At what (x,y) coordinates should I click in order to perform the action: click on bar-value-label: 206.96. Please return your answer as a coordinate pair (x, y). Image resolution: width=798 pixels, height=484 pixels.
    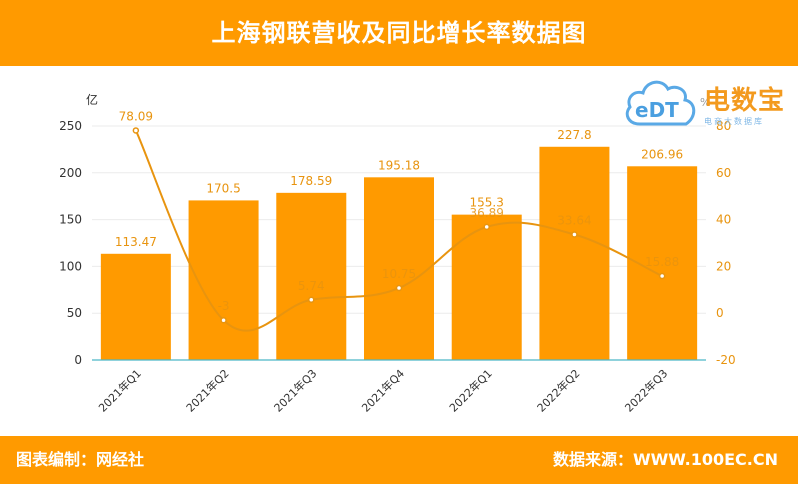
    Looking at the image, I should click on (662, 154).